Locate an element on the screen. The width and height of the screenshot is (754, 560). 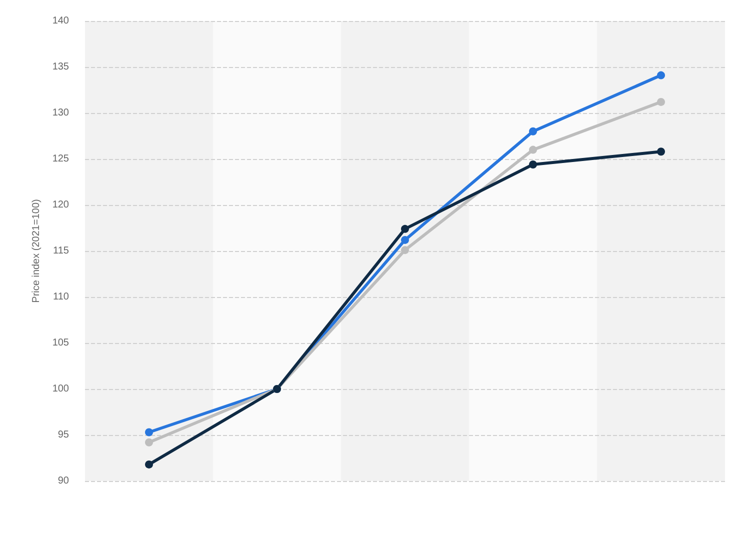
y-tick-label: 90 is located at coordinates (64, 481).